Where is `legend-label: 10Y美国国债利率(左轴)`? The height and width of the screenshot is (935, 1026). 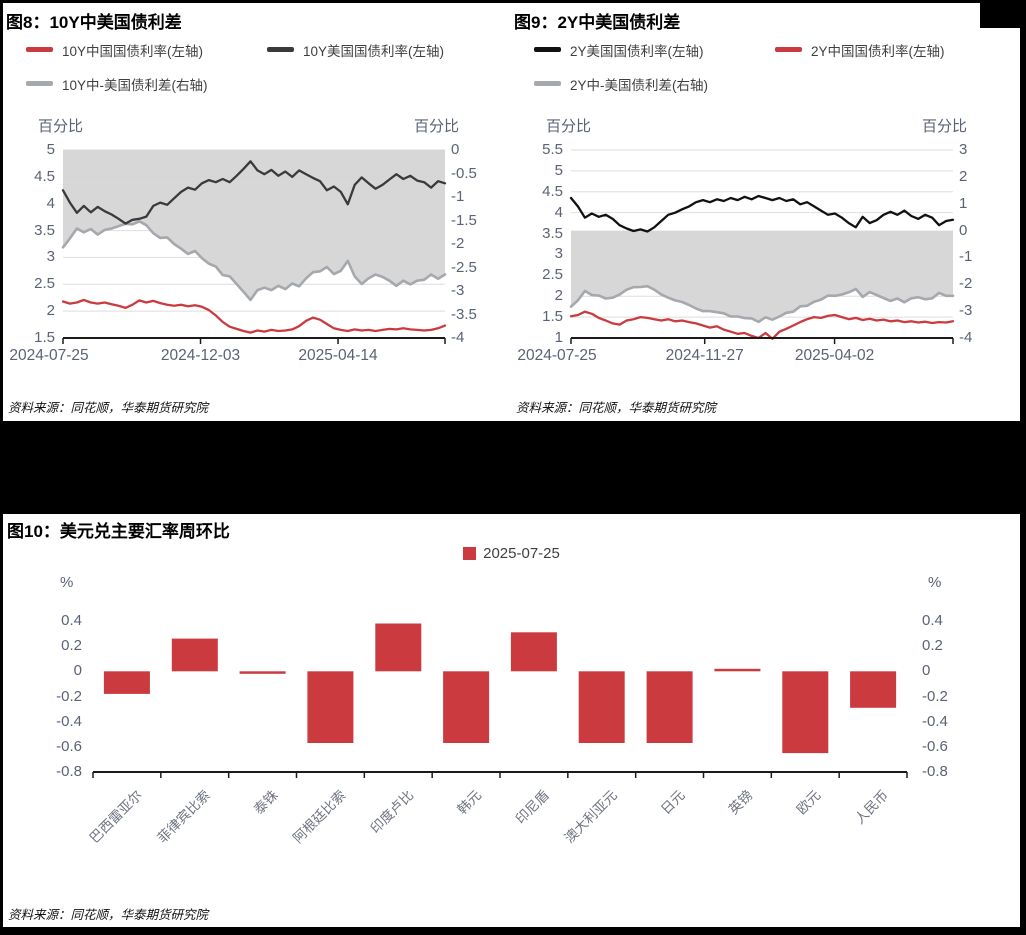
legend-label: 10Y美国国债利率(左轴) is located at coordinates (374, 51).